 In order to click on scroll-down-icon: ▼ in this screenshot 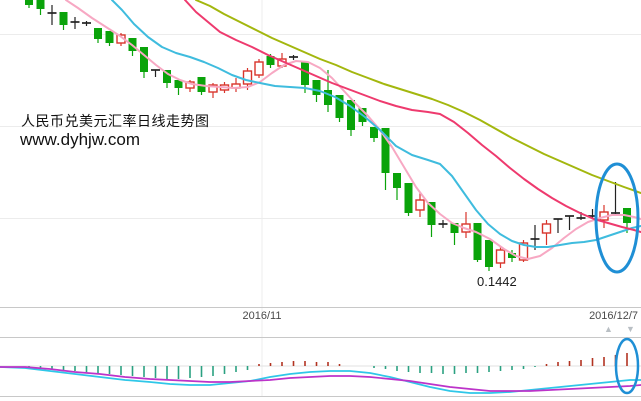, I will do `click(630, 329)`.